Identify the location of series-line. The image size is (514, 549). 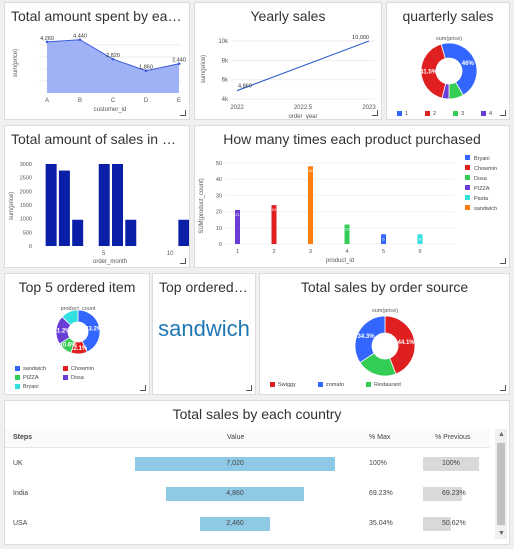
(303, 66).